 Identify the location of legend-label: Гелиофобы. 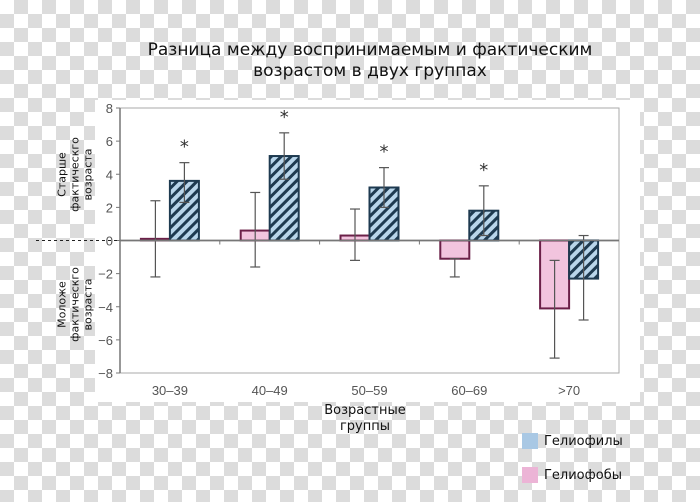
(583, 475).